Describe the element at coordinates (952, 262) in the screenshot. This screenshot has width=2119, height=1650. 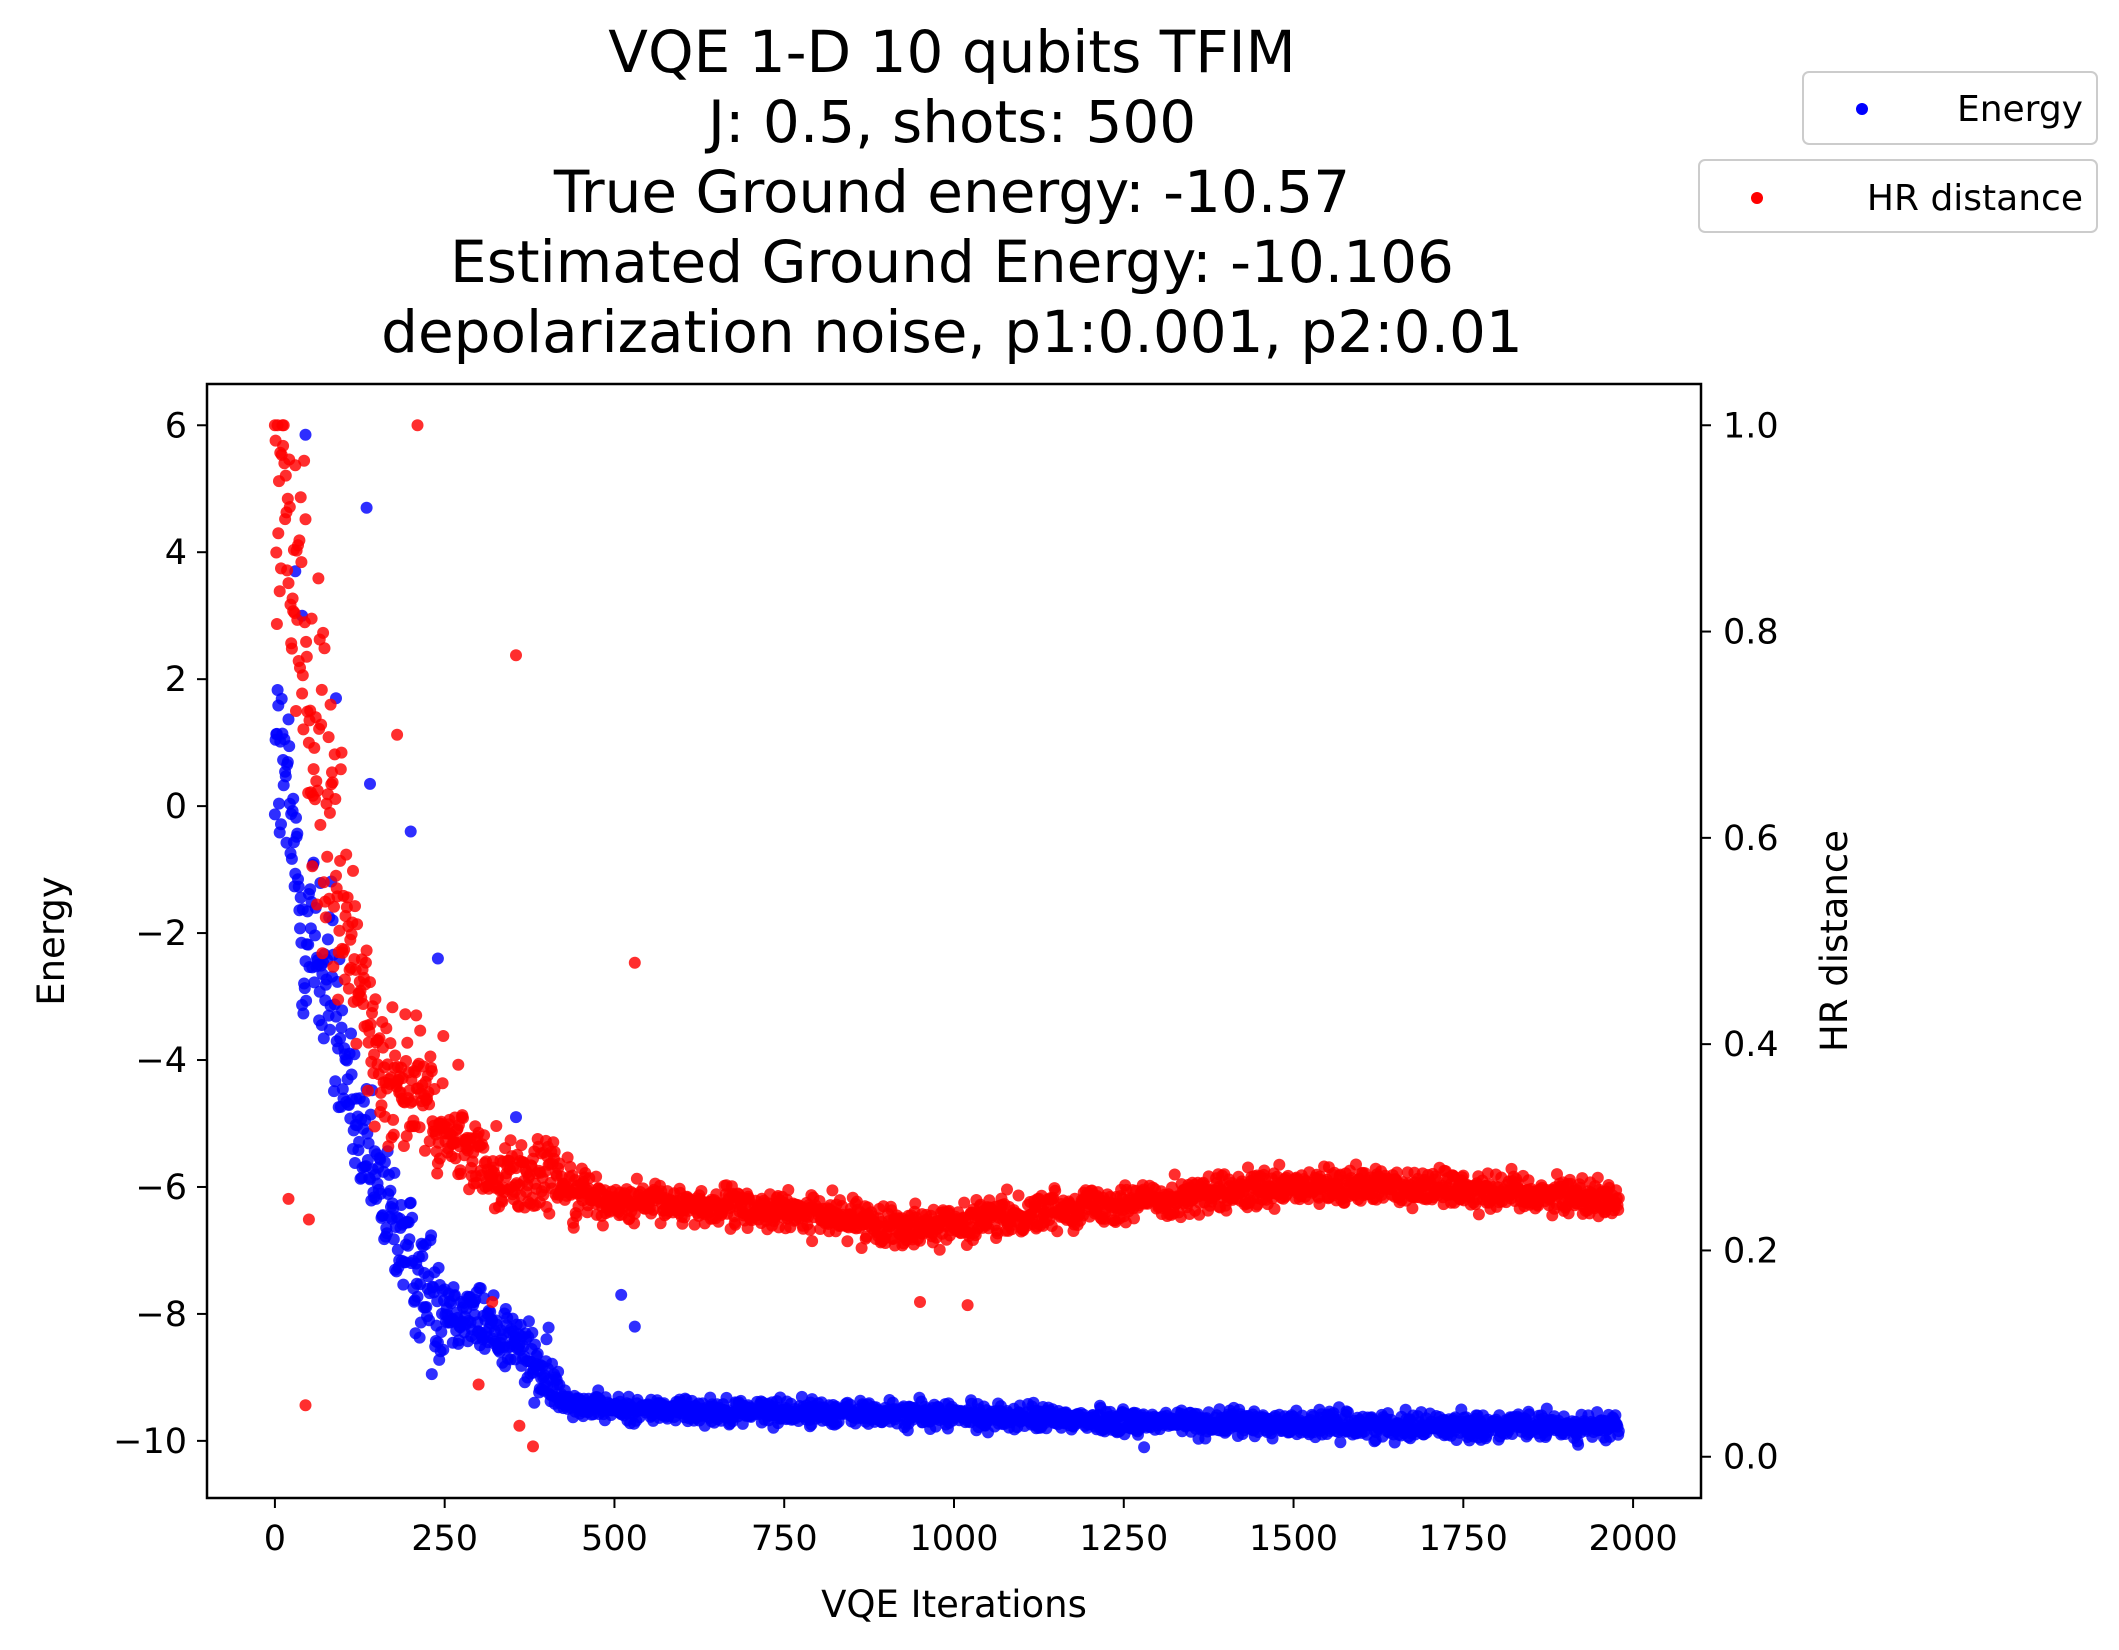
I see `title-line-4: Estimated Ground Energy: -10.106` at that location.